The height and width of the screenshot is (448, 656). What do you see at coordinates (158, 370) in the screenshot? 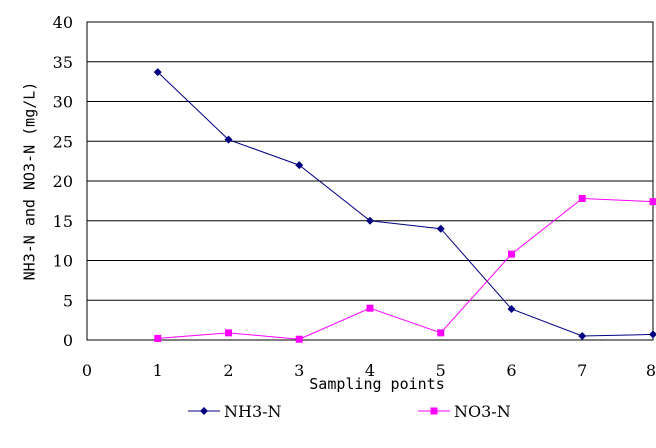
I see `x-tick-label: 1` at bounding box center [158, 370].